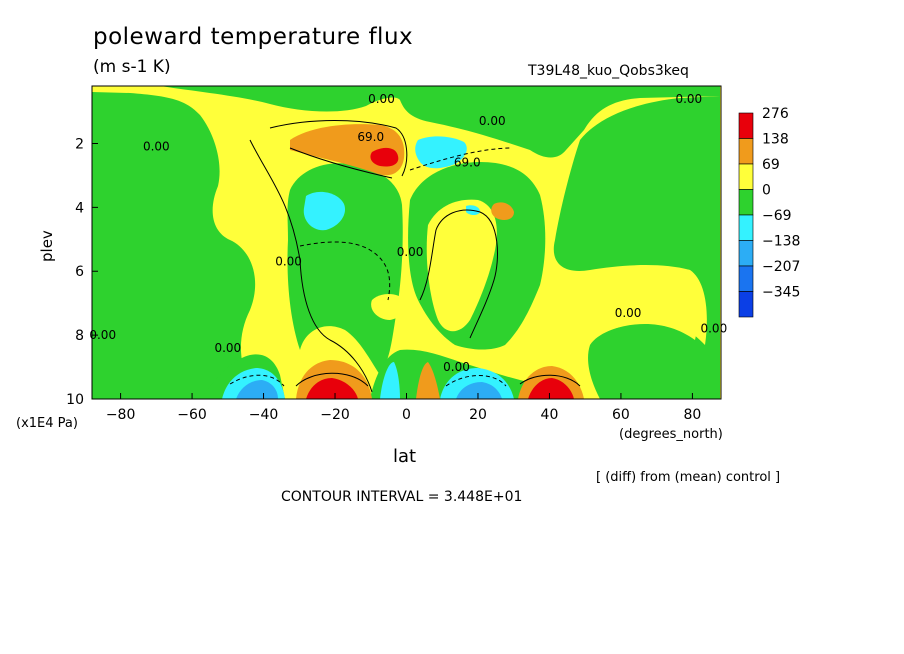 The image size is (904, 654). Describe the element at coordinates (79, 208) in the screenshot. I see `y-tick-label: 4` at that location.